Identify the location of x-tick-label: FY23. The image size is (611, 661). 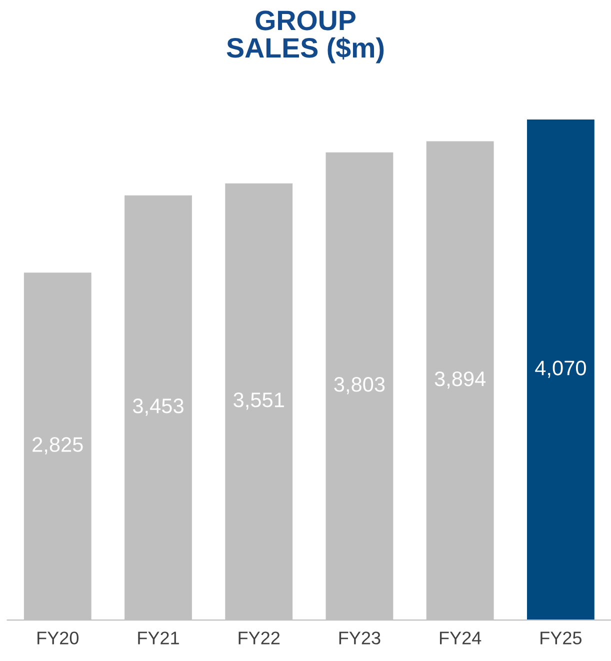
(359, 638).